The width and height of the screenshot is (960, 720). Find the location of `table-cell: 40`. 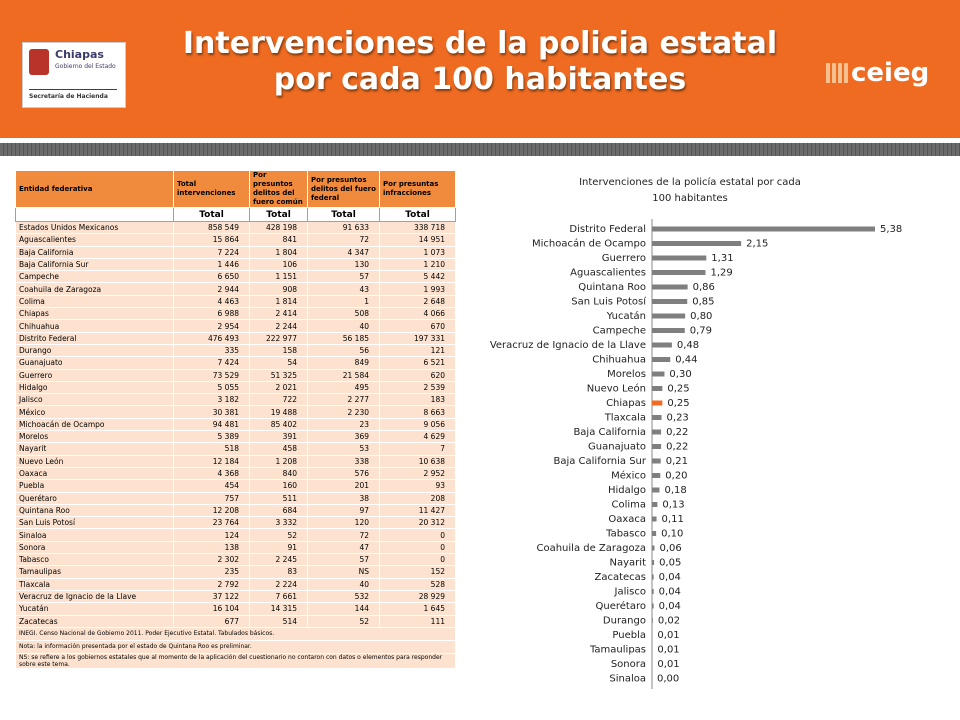

table-cell: 40 is located at coordinates (343, 584).